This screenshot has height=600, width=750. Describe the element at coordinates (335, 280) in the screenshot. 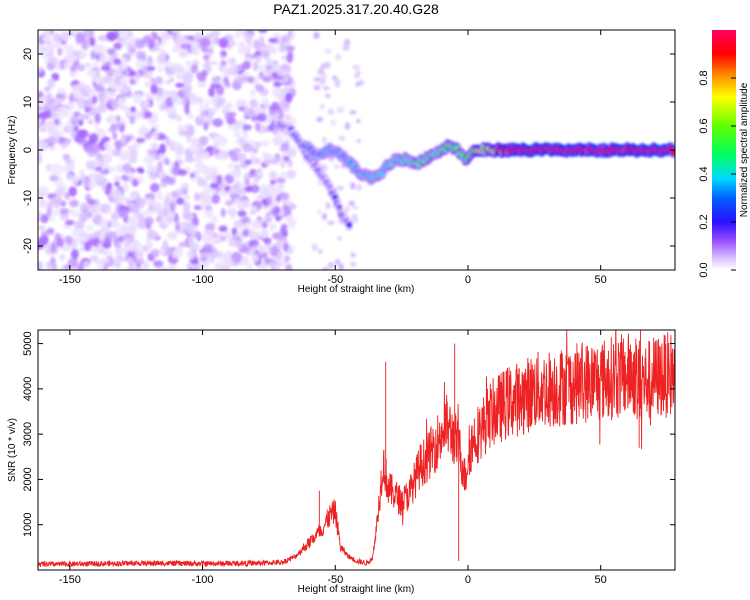

I see `x-tick-label: -50` at that location.